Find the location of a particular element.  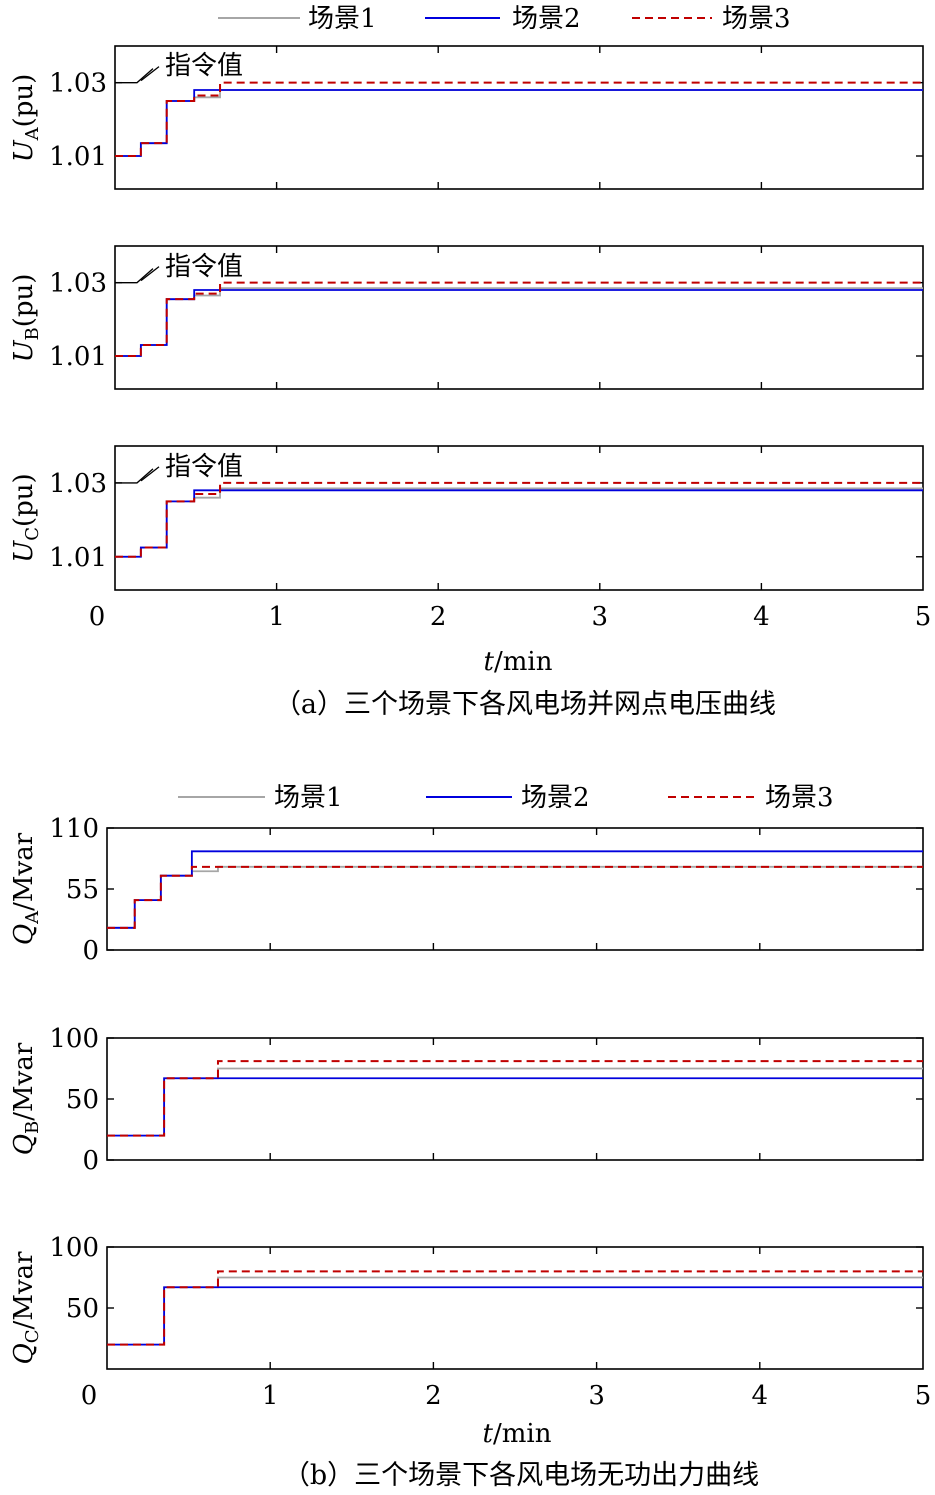

plot-frame-uc is located at coordinates (519, 518).